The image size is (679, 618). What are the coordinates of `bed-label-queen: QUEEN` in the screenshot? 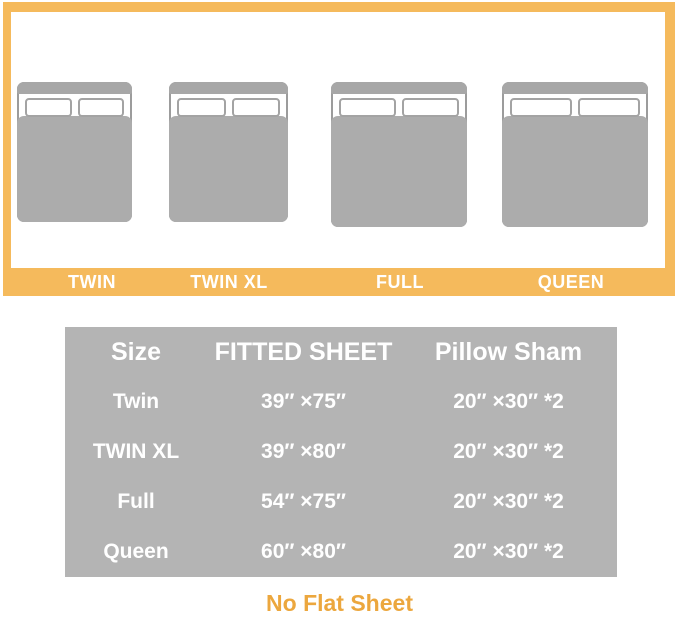 It's located at (571, 282).